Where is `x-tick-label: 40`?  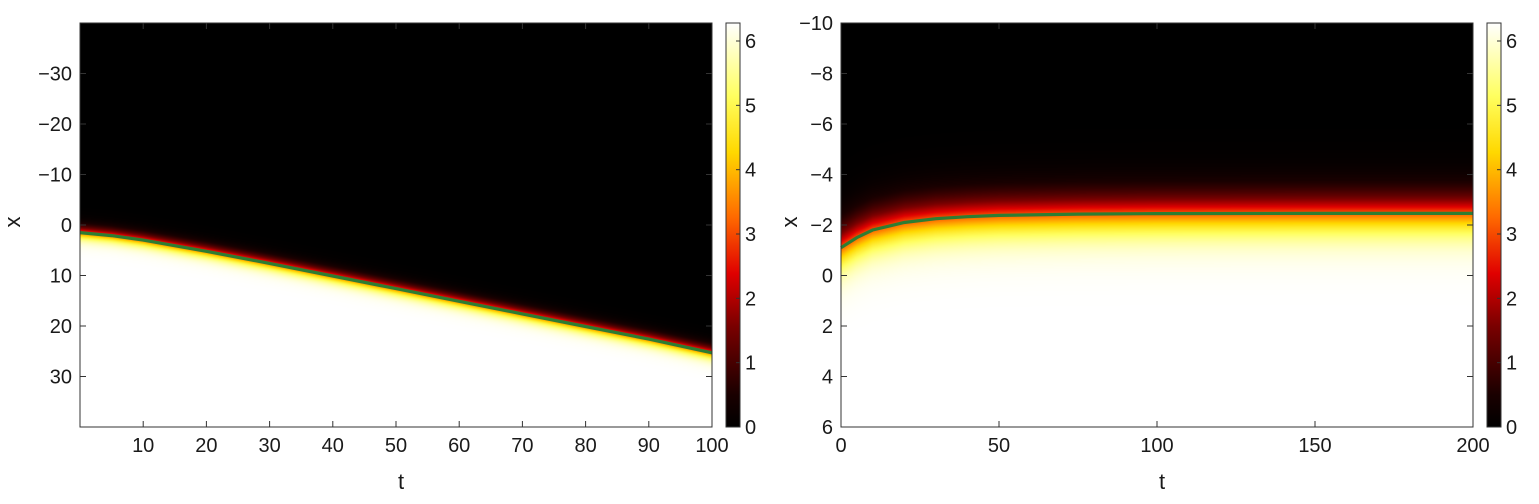
x-tick-label: 40 is located at coordinates (333, 446).